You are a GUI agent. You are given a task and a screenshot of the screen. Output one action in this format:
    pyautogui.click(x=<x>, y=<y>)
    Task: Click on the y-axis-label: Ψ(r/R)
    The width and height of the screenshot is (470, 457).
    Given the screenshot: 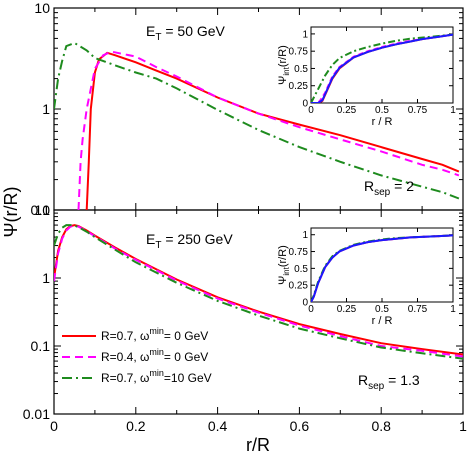 What is the action you would take?
    pyautogui.click(x=11, y=211)
    